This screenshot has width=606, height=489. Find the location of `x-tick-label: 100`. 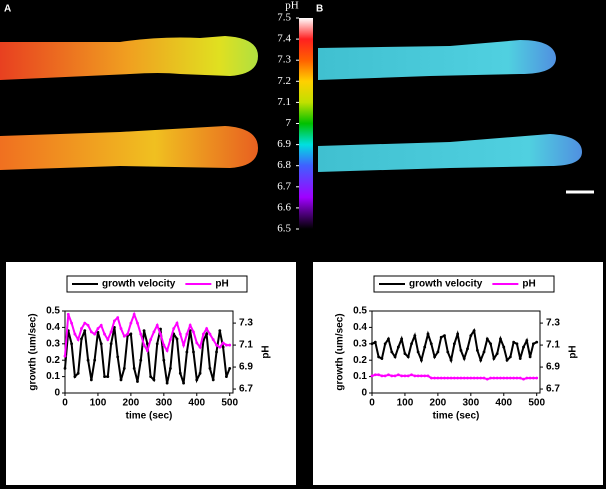

x-tick-label: 100 is located at coordinates (405, 403).